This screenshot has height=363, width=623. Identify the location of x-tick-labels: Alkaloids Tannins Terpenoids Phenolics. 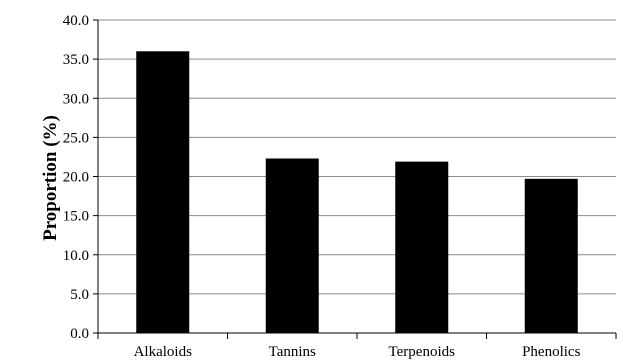
(357, 352).